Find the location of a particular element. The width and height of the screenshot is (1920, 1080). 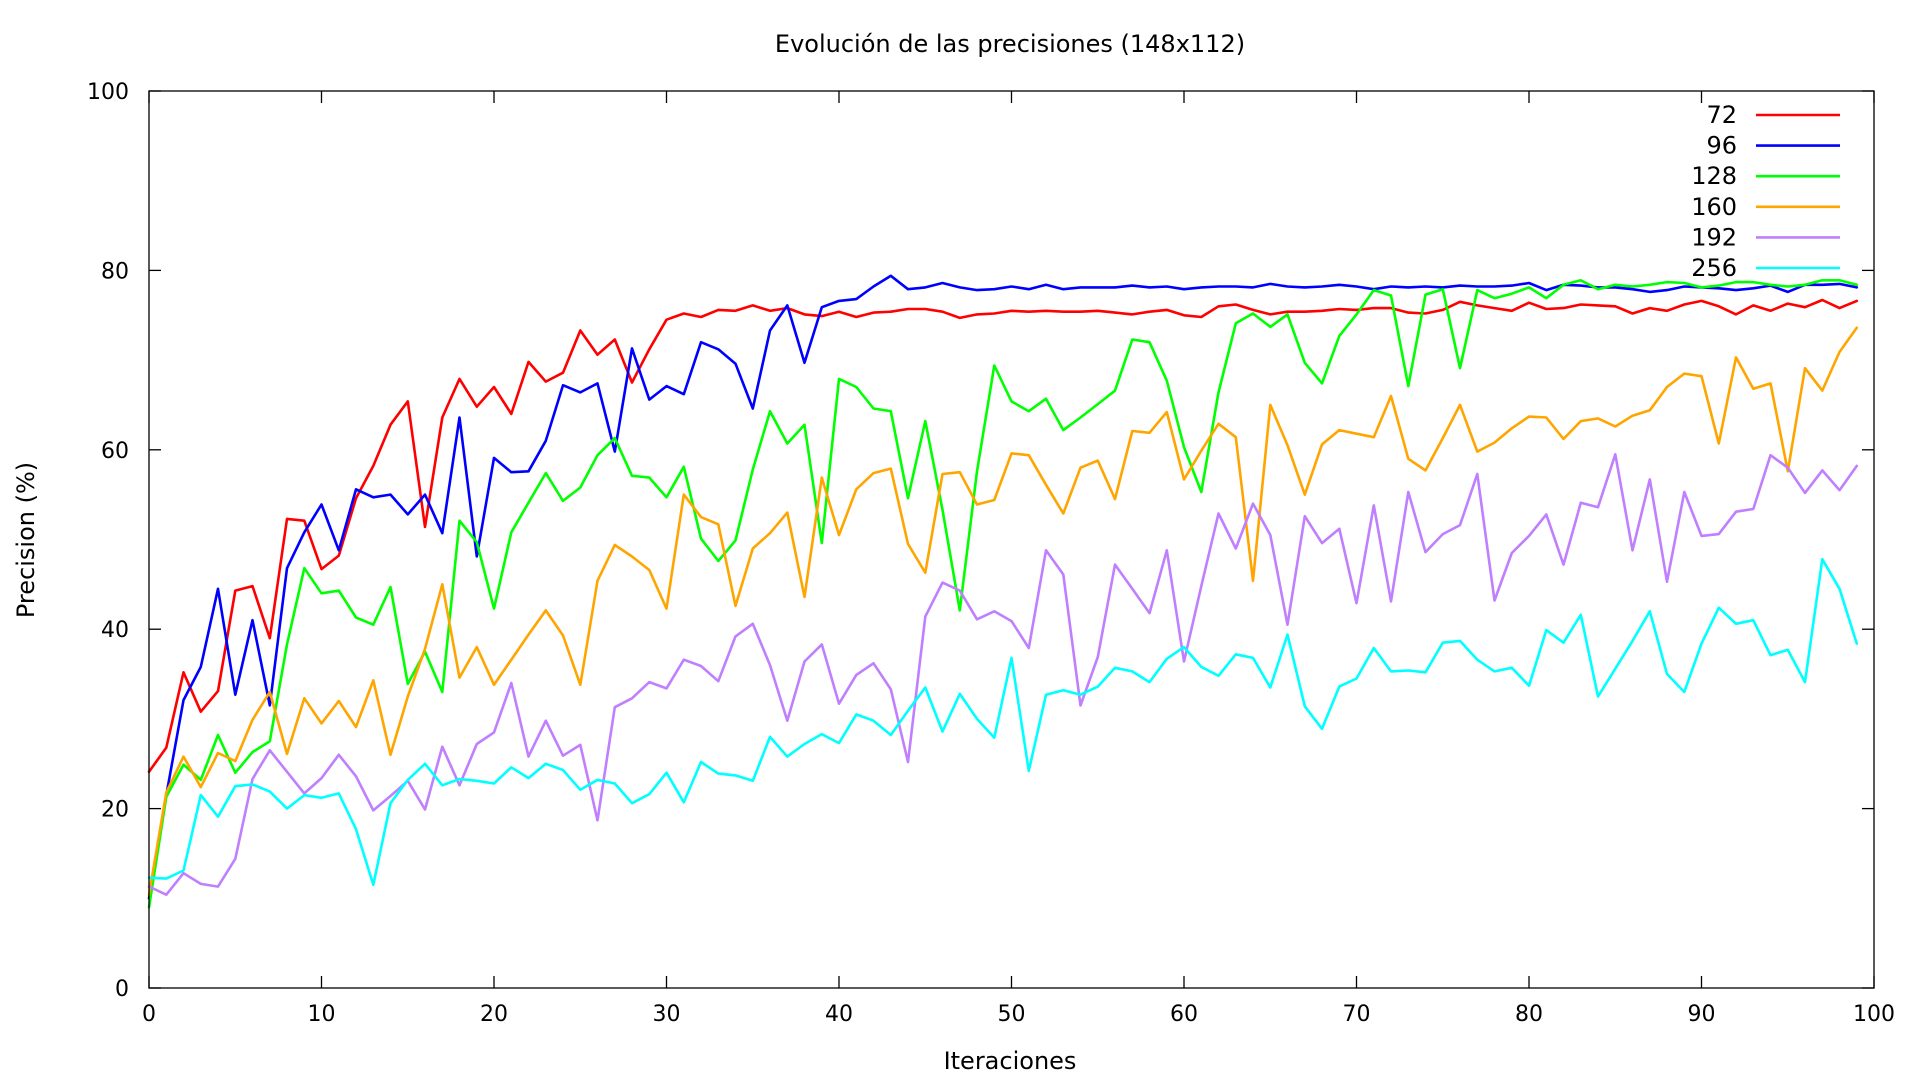

legend-label-160: 160 is located at coordinates (1714, 207).